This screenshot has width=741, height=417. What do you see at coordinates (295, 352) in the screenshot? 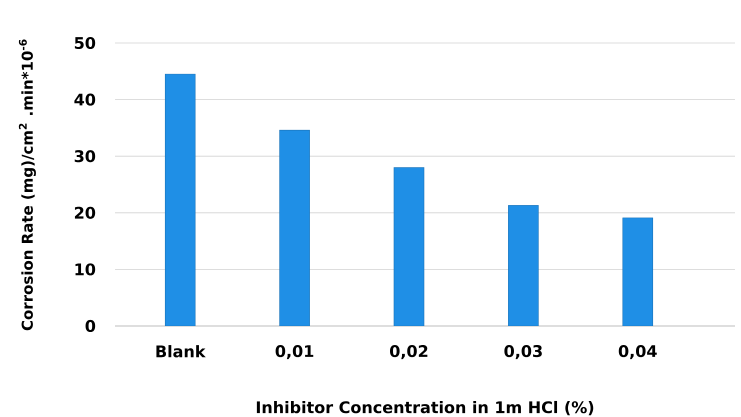
I see `x-tick-label: 0,01` at bounding box center [295, 352].